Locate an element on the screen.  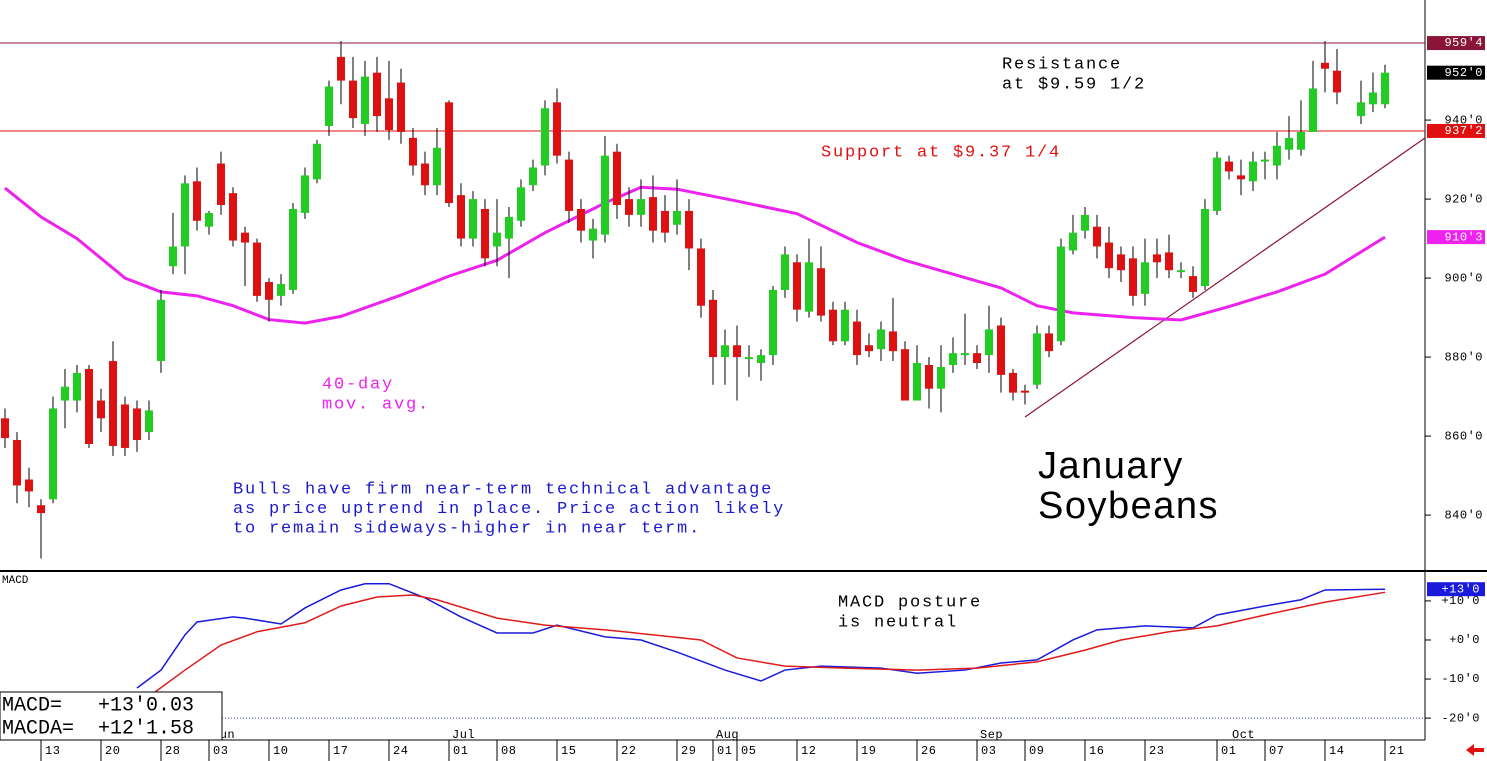
macd-annotation: is neutral is located at coordinates (898, 622).